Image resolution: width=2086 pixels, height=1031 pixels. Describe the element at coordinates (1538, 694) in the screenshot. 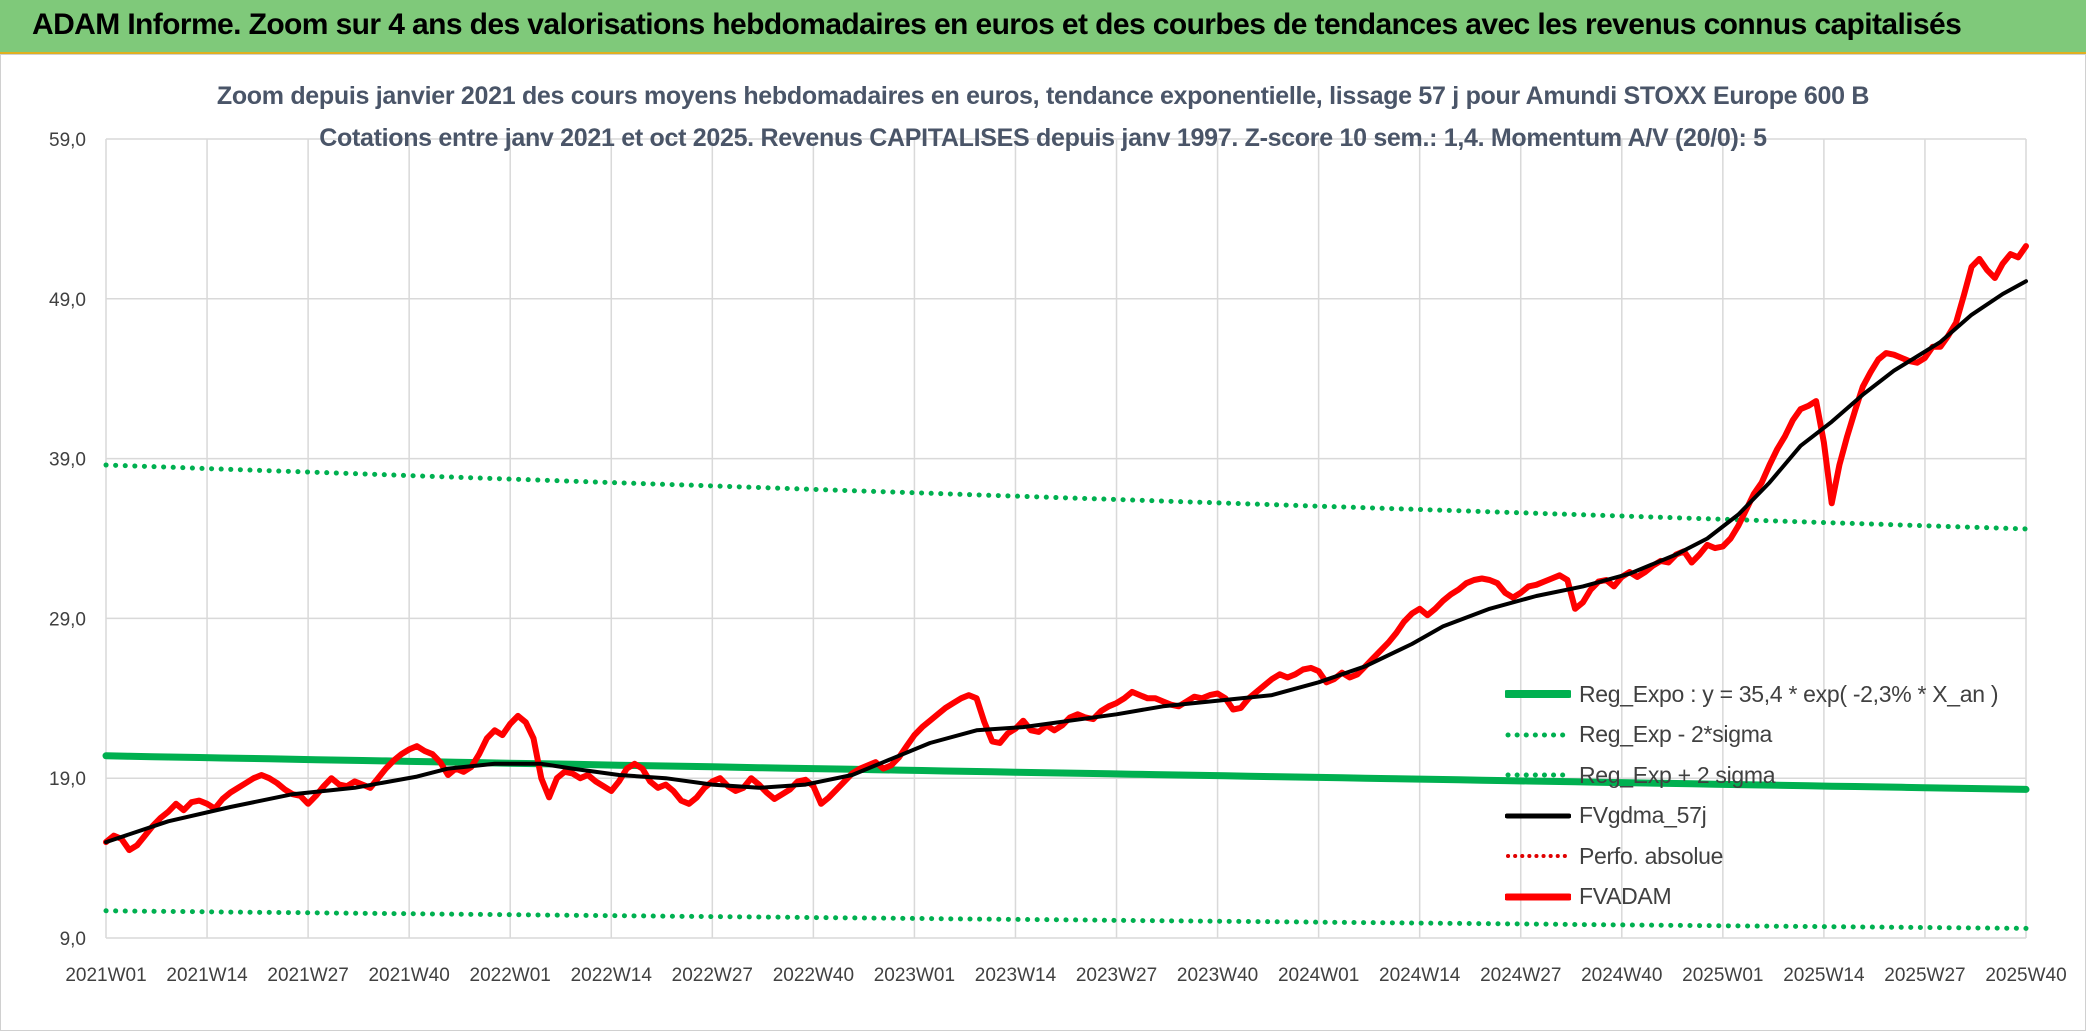

I see `legend-swatch-reg-expo` at that location.